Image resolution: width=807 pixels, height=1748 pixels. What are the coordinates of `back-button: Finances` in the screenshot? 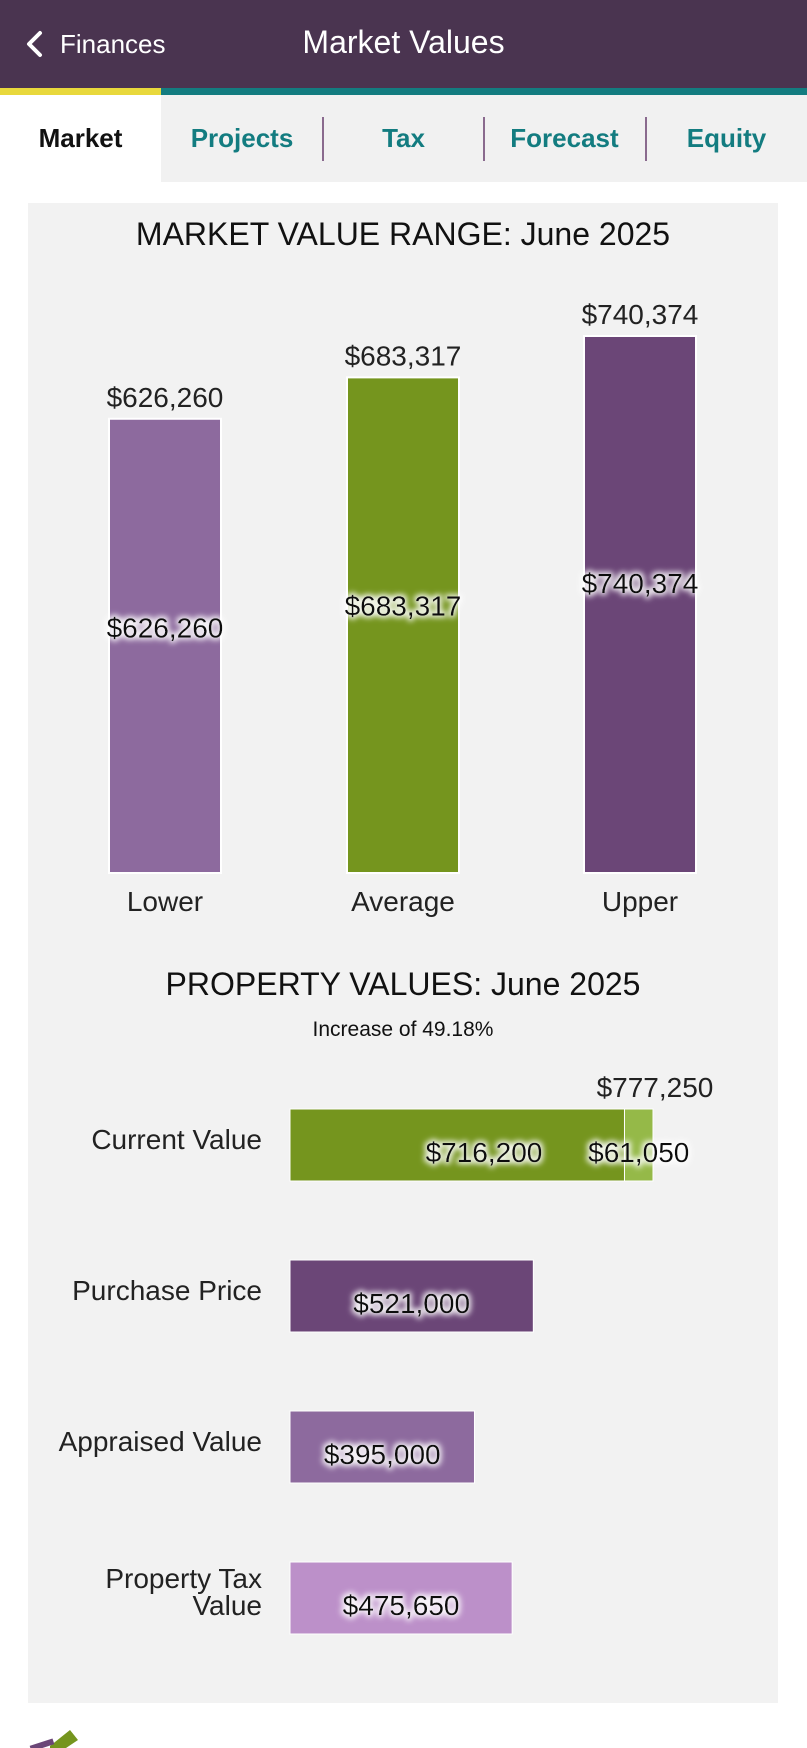 It's located at (95, 44).